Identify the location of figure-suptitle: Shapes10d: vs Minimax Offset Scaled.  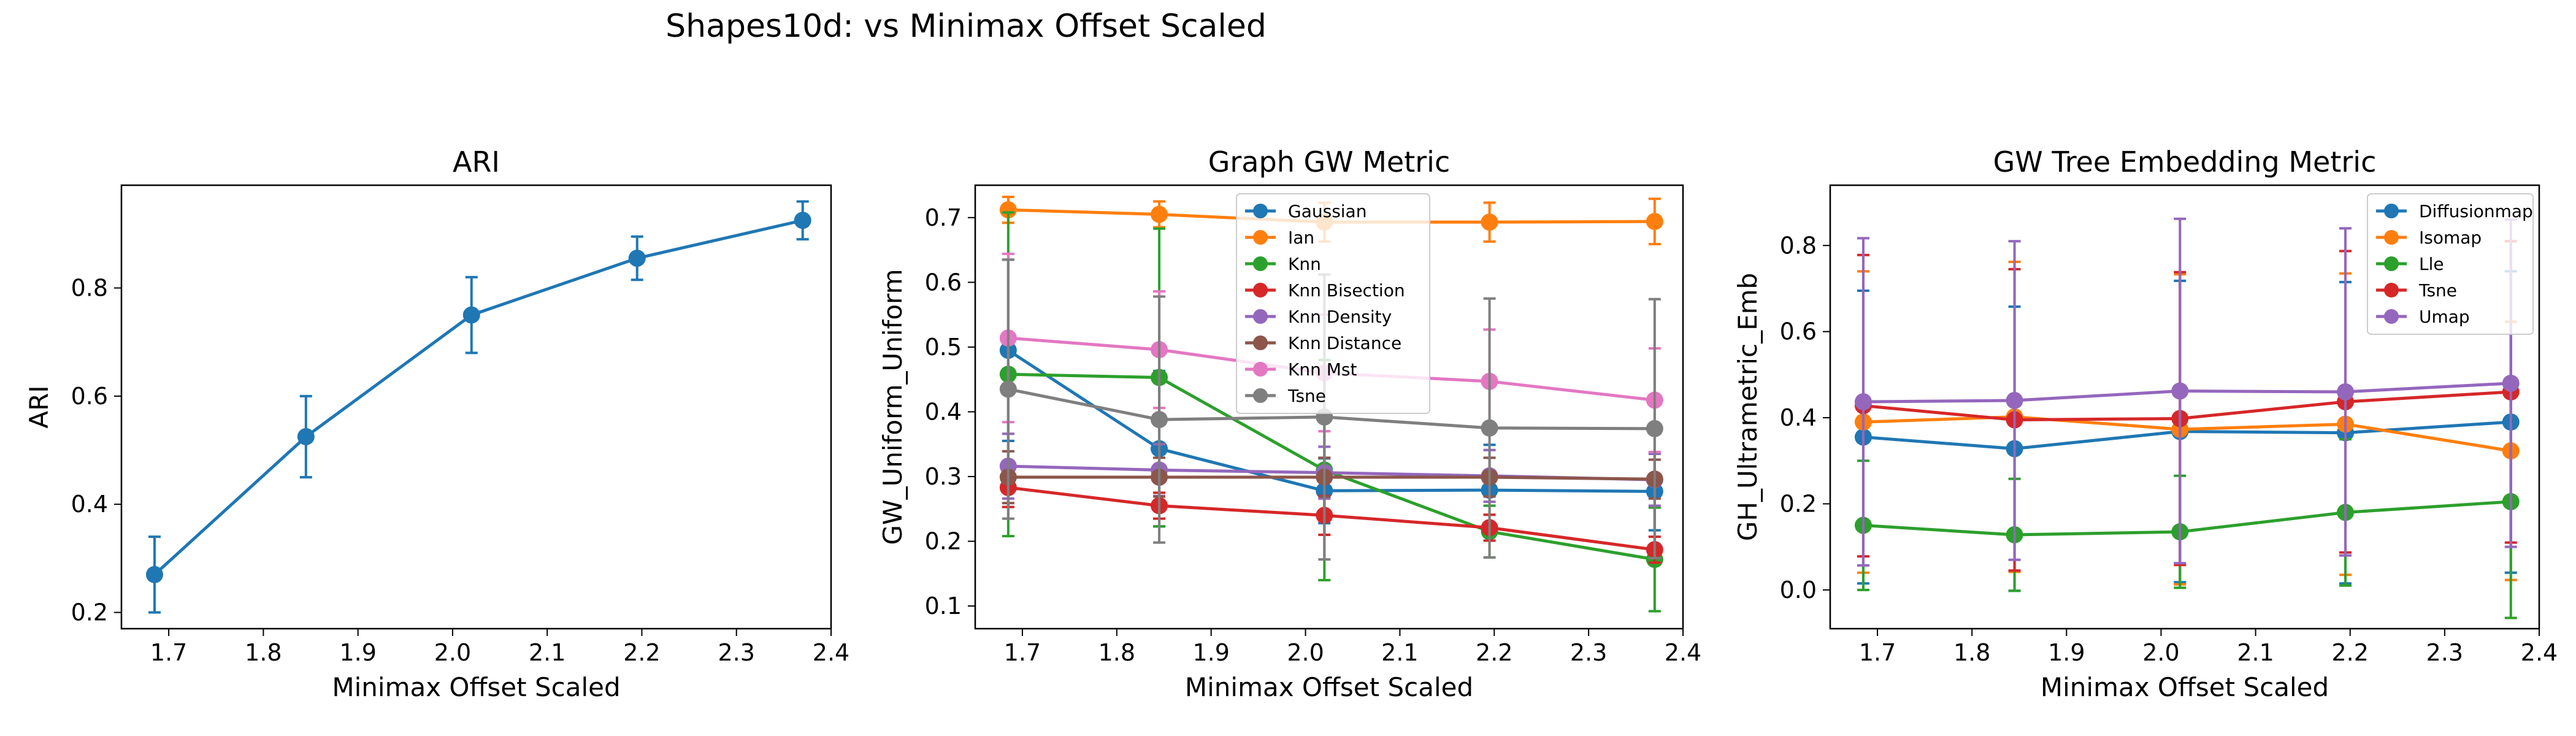
(966, 26).